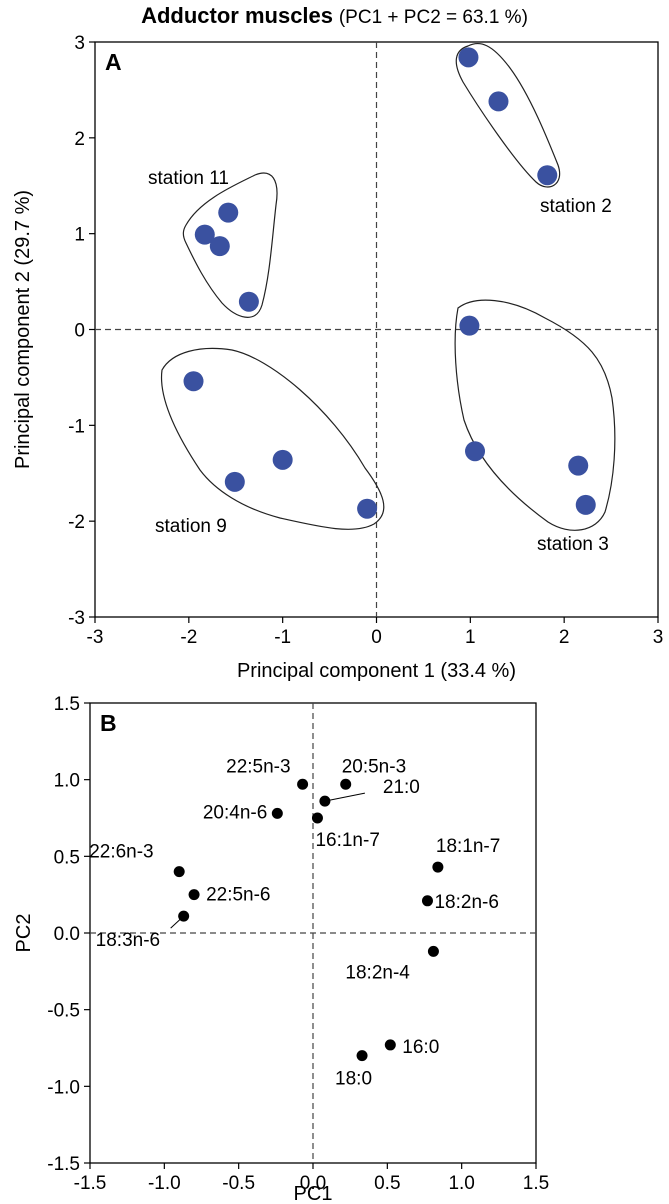 The height and width of the screenshot is (1204, 669). What do you see at coordinates (67, 781) in the screenshot?
I see `y-tick-label: 1.0` at bounding box center [67, 781].